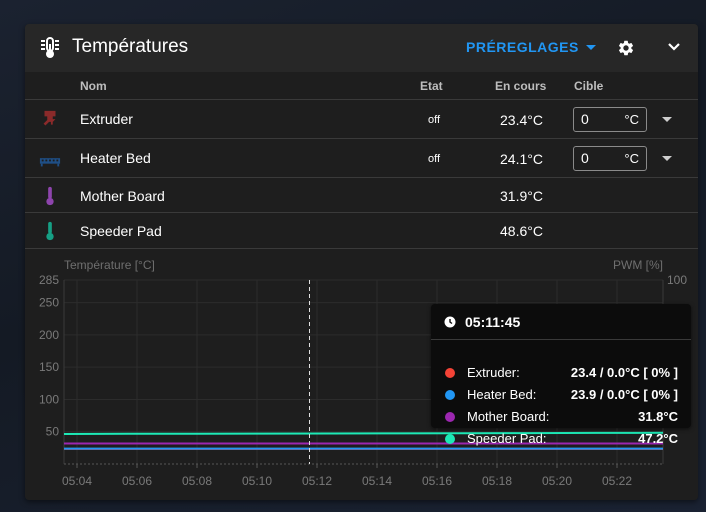  What do you see at coordinates (49, 280) in the screenshot?
I see `y-tick-label: 285` at bounding box center [49, 280].